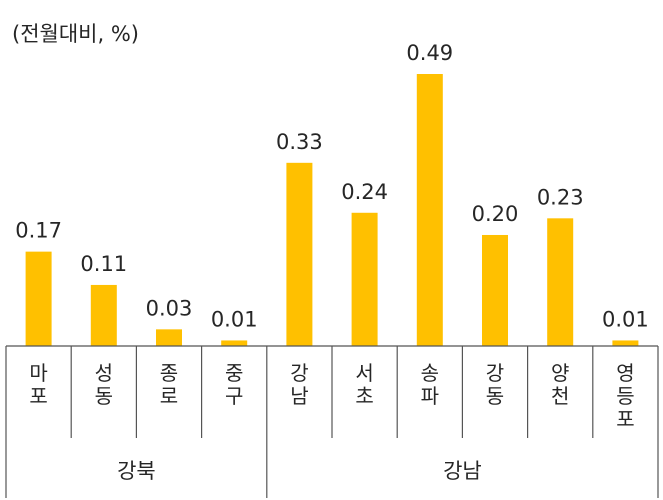 Image resolution: width=663 pixels, height=500 pixels. I want to click on data-label-양천: 0.23, so click(560, 197).